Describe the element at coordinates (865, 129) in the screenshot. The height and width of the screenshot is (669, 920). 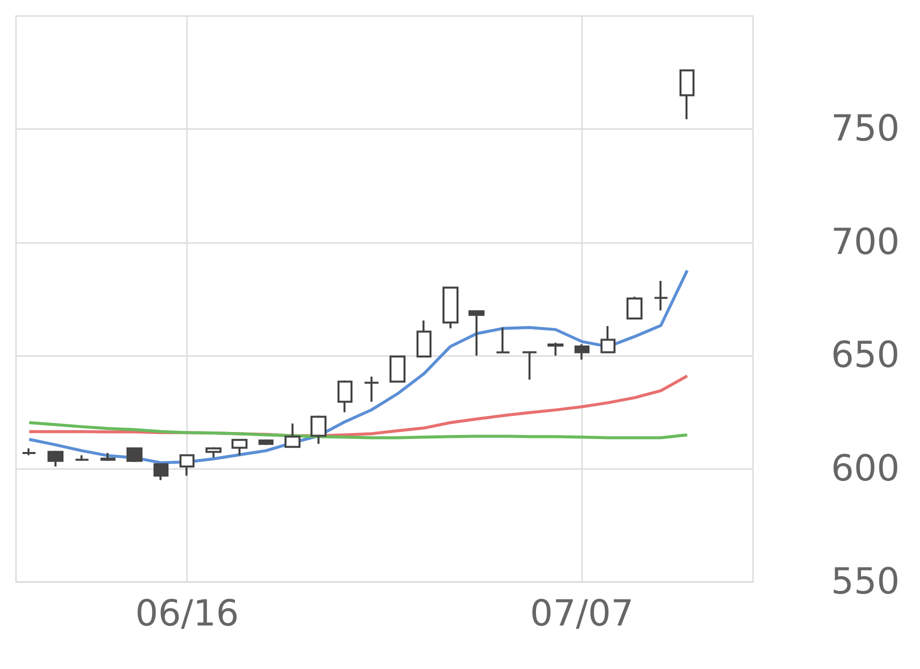
I see `y-tick-label: 750` at that location.